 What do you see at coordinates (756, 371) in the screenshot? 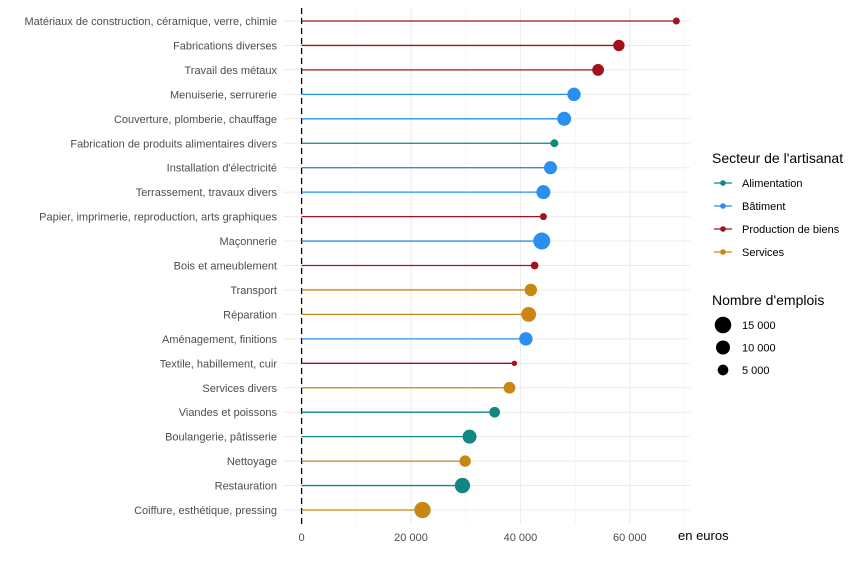
I see `legend-label: 5 000` at bounding box center [756, 371].